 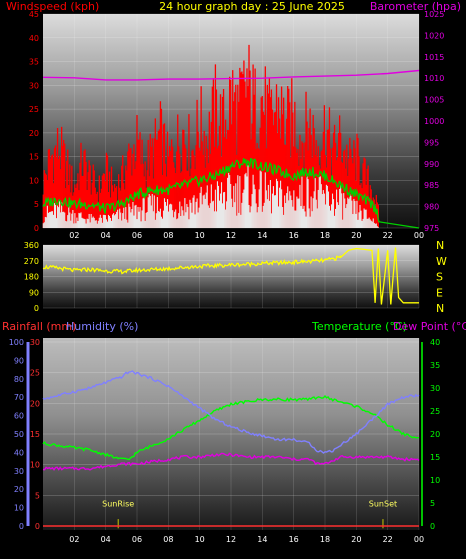 What do you see at coordinates (431, 228) in the screenshot?
I see `barometer-tick-label: 975` at bounding box center [431, 228].